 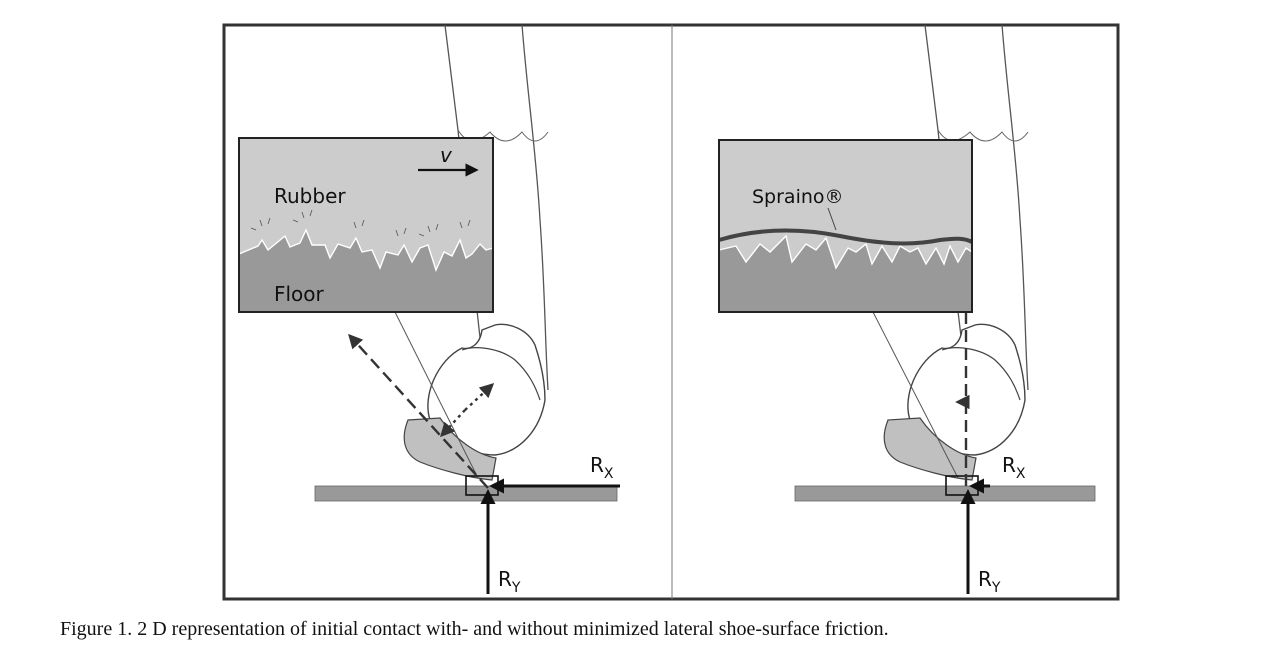 What do you see at coordinates (501, 374) in the screenshot?
I see `left-pastern-inner` at bounding box center [501, 374].